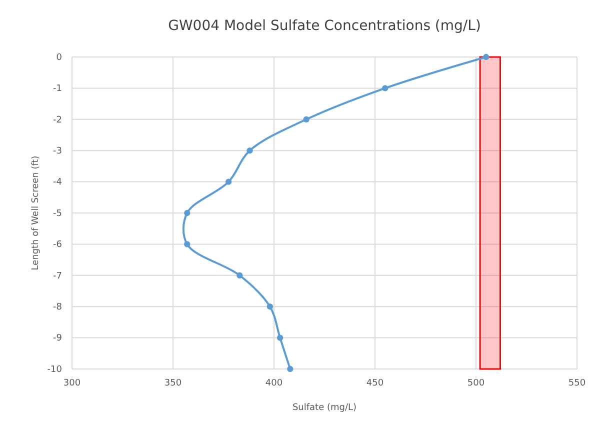 This screenshot has height=421, width=591. Describe the element at coordinates (57, 89) in the screenshot. I see `y-tick-label: -1` at that location.